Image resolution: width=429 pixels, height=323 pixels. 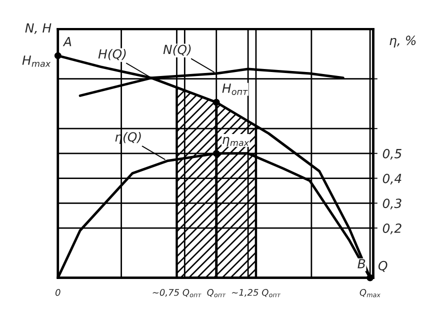 What do you see at coordinates (403, 42) in the screenshot?
I see `y2-axis-title: η, %` at bounding box center [403, 42].